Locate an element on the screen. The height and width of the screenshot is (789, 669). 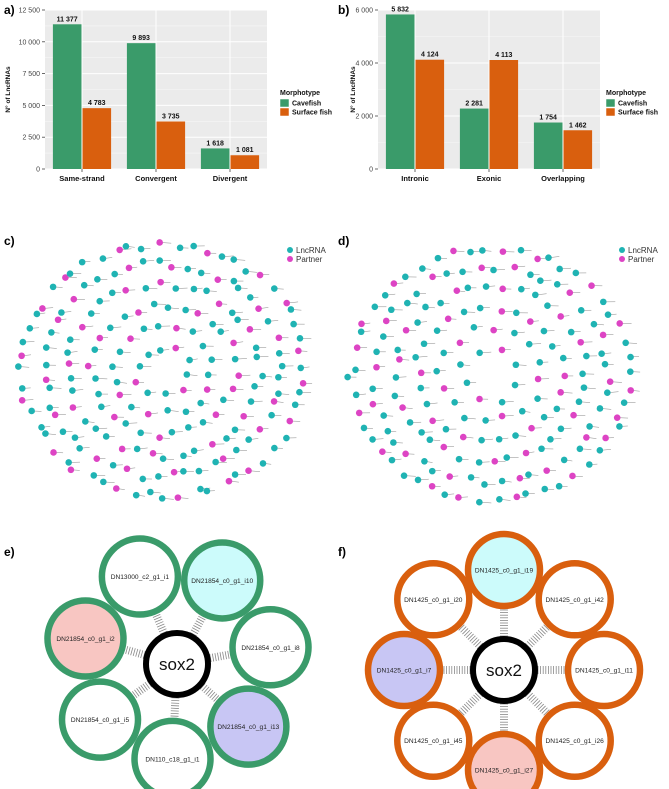
transcript-label: DN1425_c0_g1_i27 is located at coordinates (504, 771).